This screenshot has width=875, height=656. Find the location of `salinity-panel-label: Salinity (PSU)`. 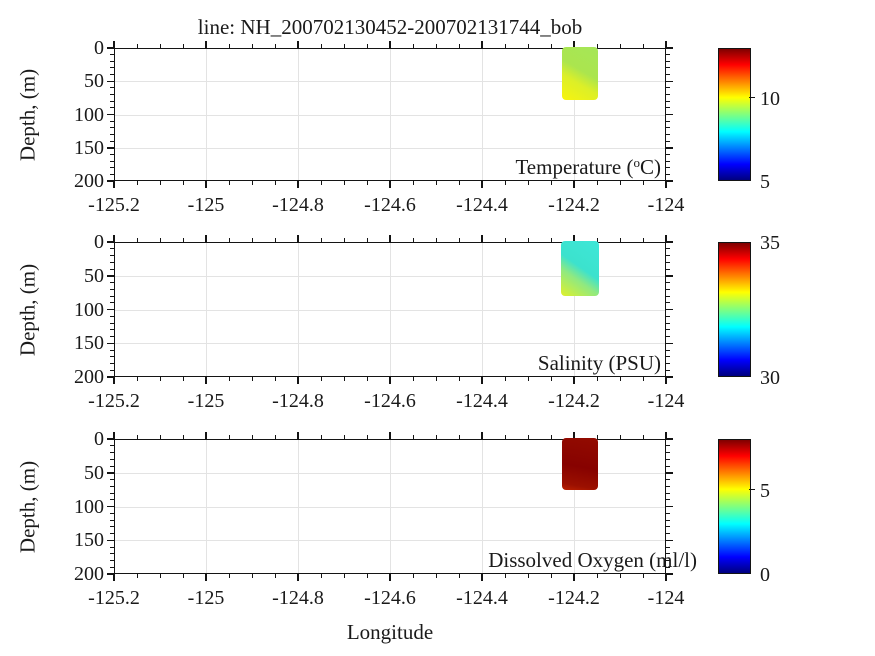

salinity-panel-label: Salinity (PSU) is located at coordinates (599, 363).